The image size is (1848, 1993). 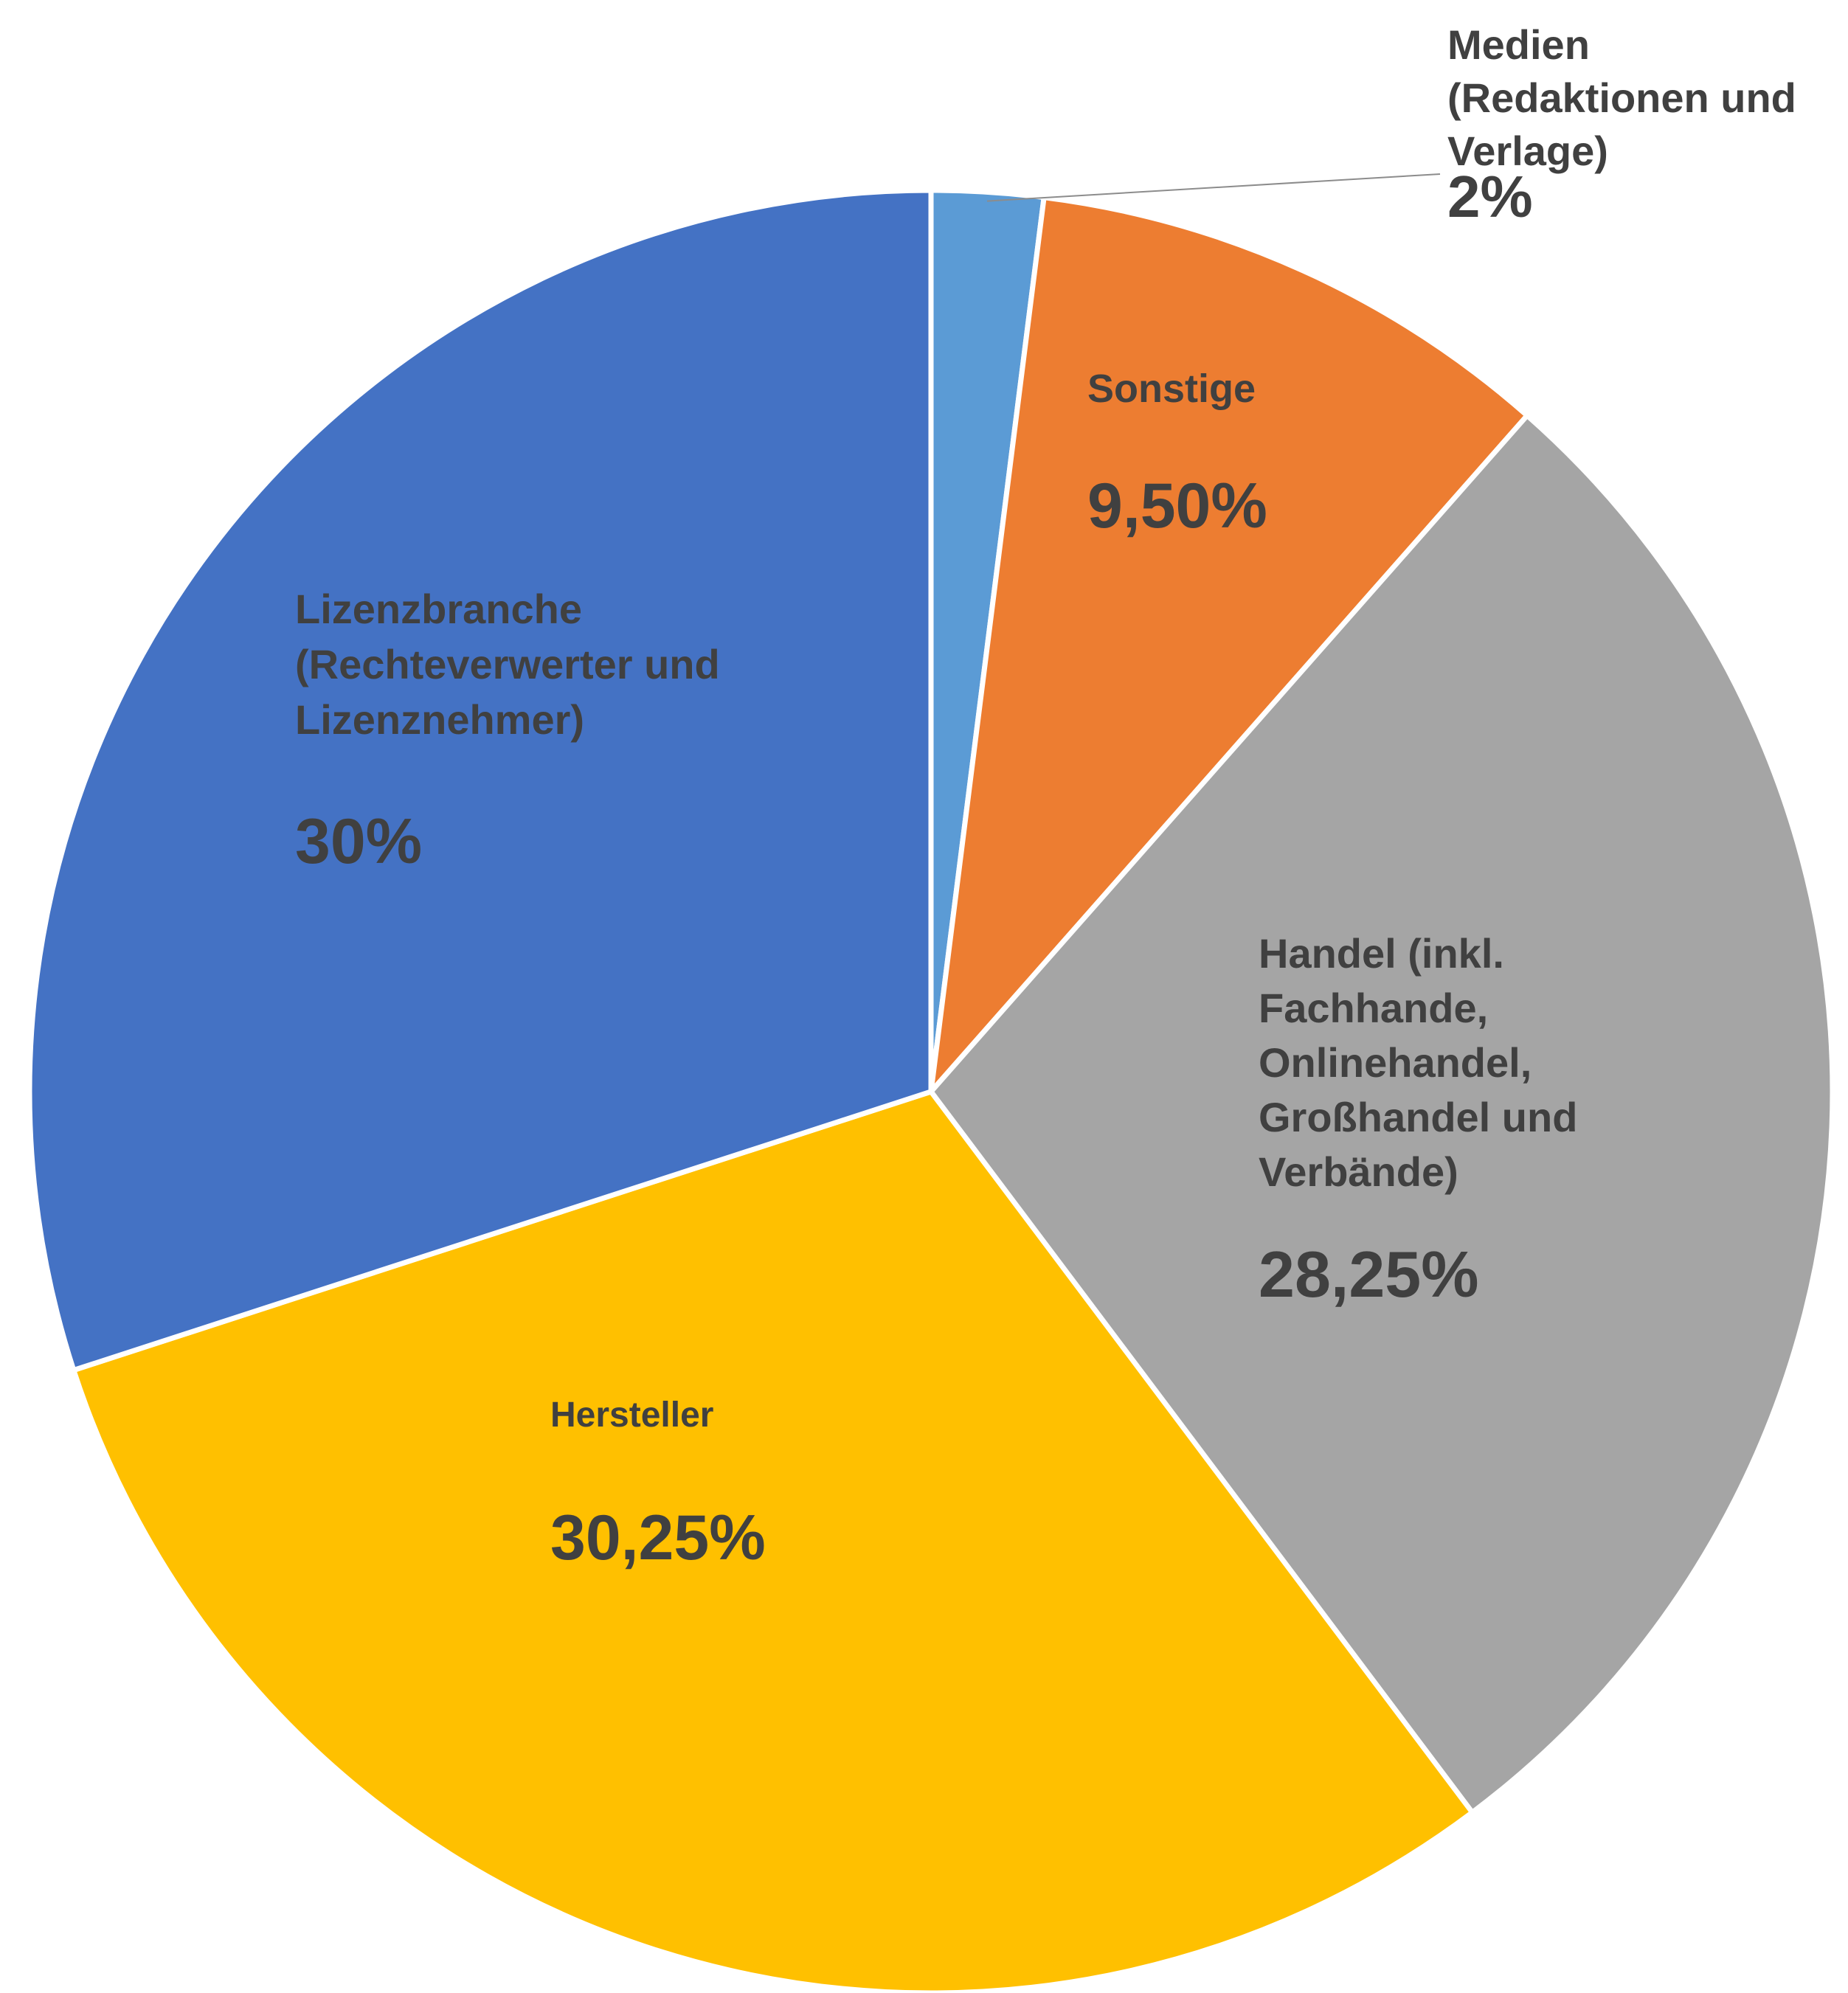 I want to click on slice-value-label: 9,50%, so click(x=1177, y=506).